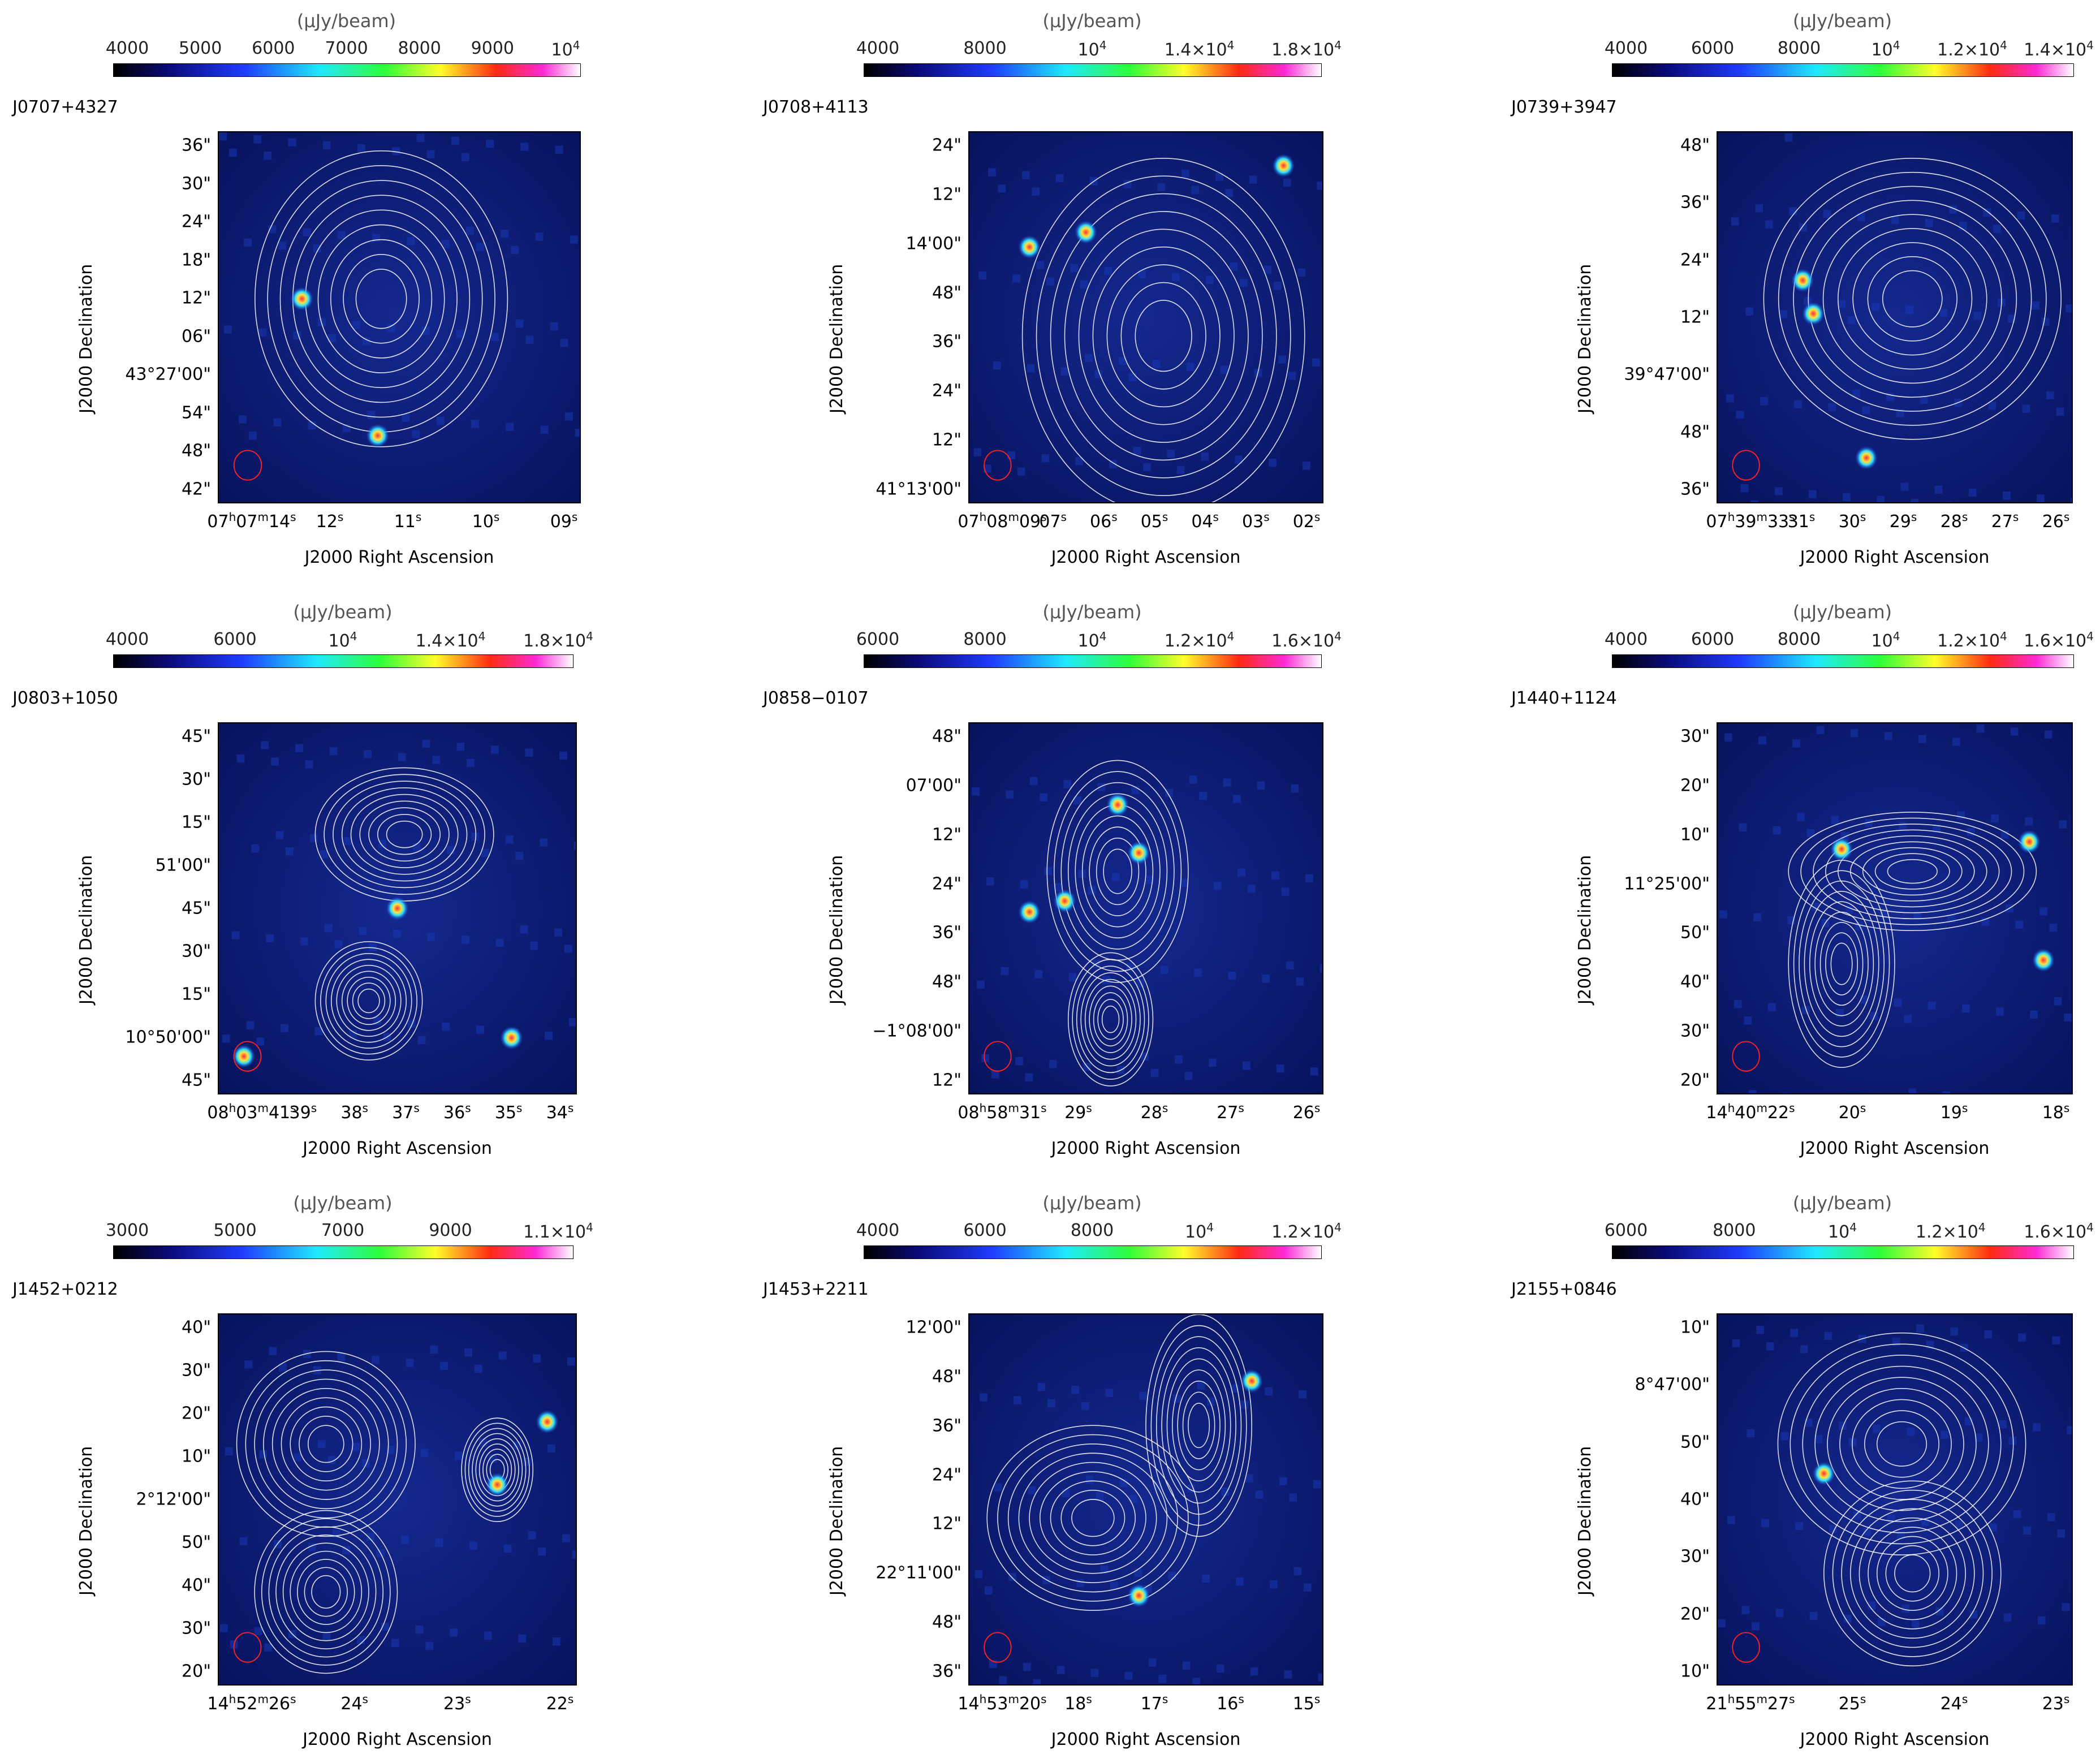 This screenshot has width=2100, height=1763. Describe the element at coordinates (933, 244) in the screenshot. I see `y-tick-label: 14'00"` at that location.